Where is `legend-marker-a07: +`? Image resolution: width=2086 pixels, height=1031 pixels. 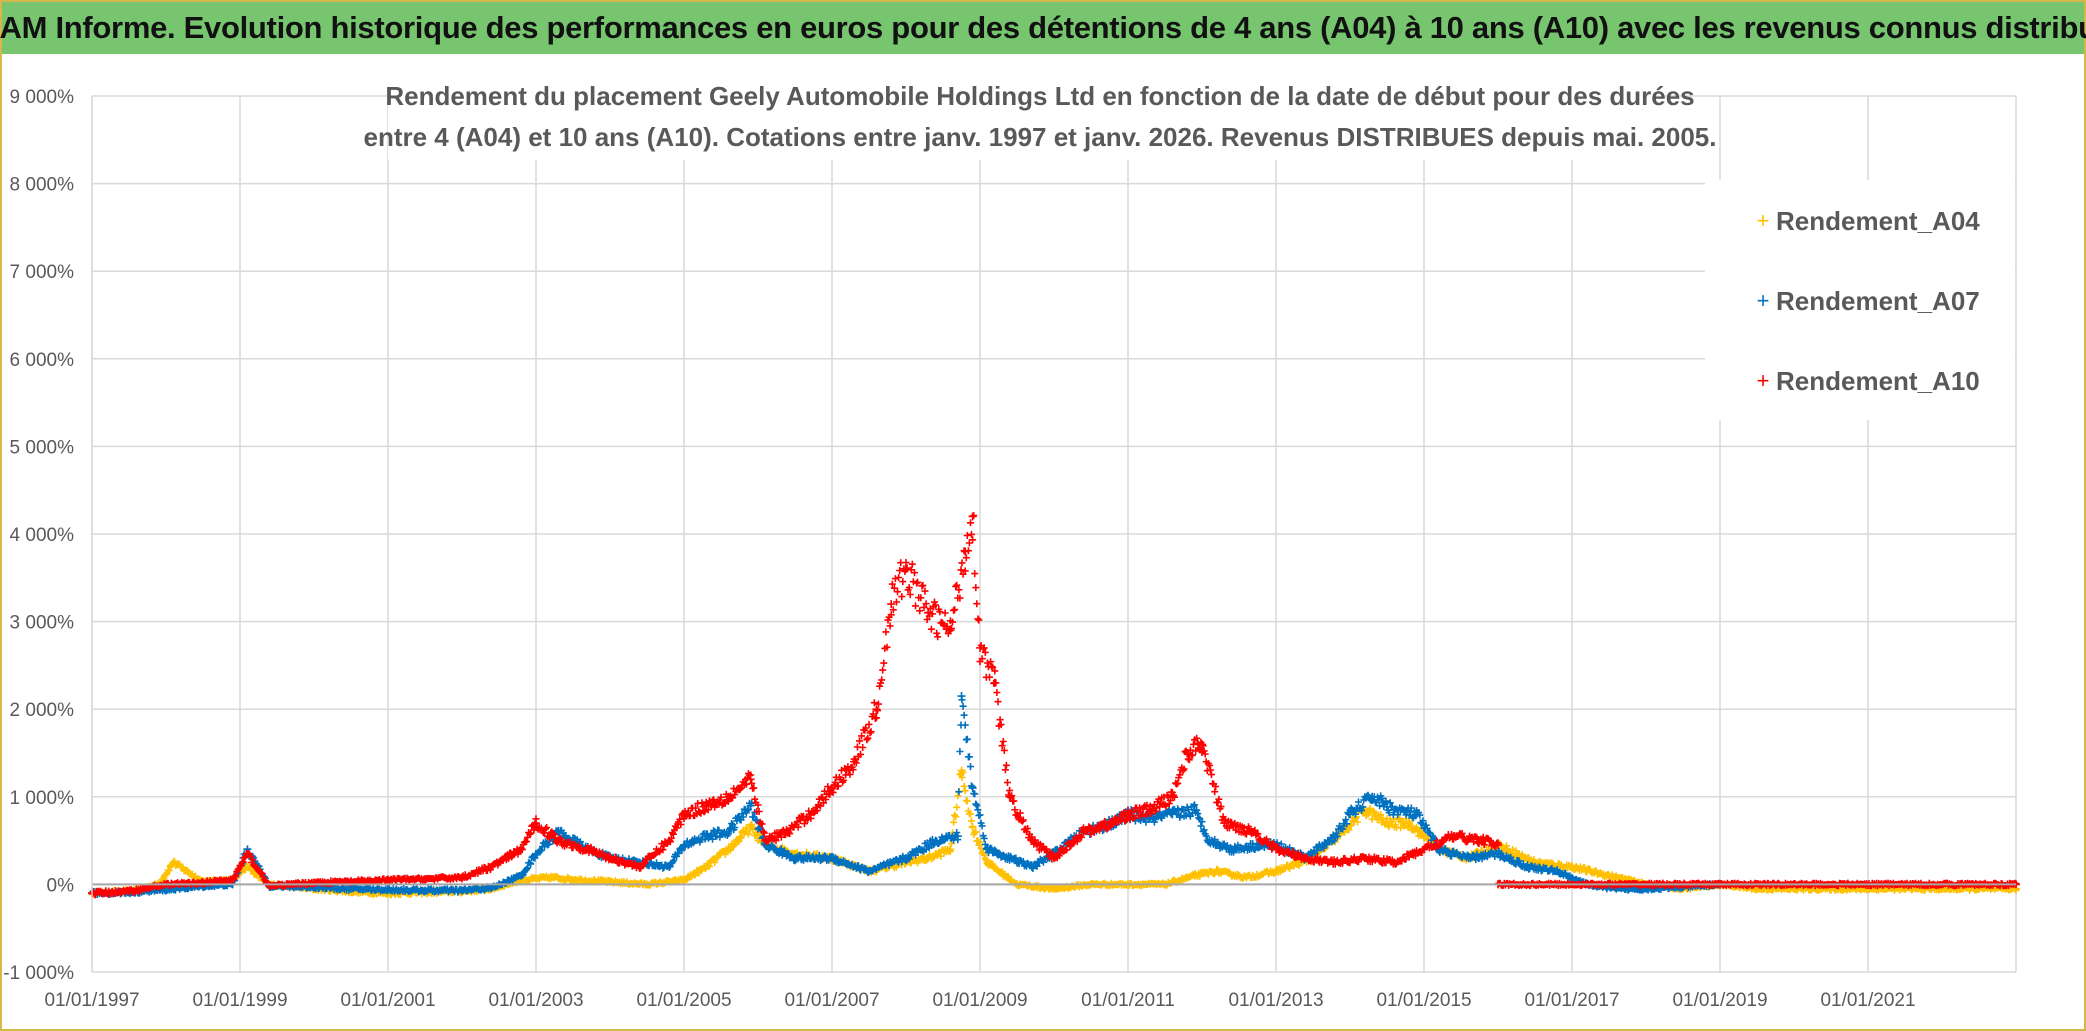 legend-marker-a07: + is located at coordinates (1763, 300).